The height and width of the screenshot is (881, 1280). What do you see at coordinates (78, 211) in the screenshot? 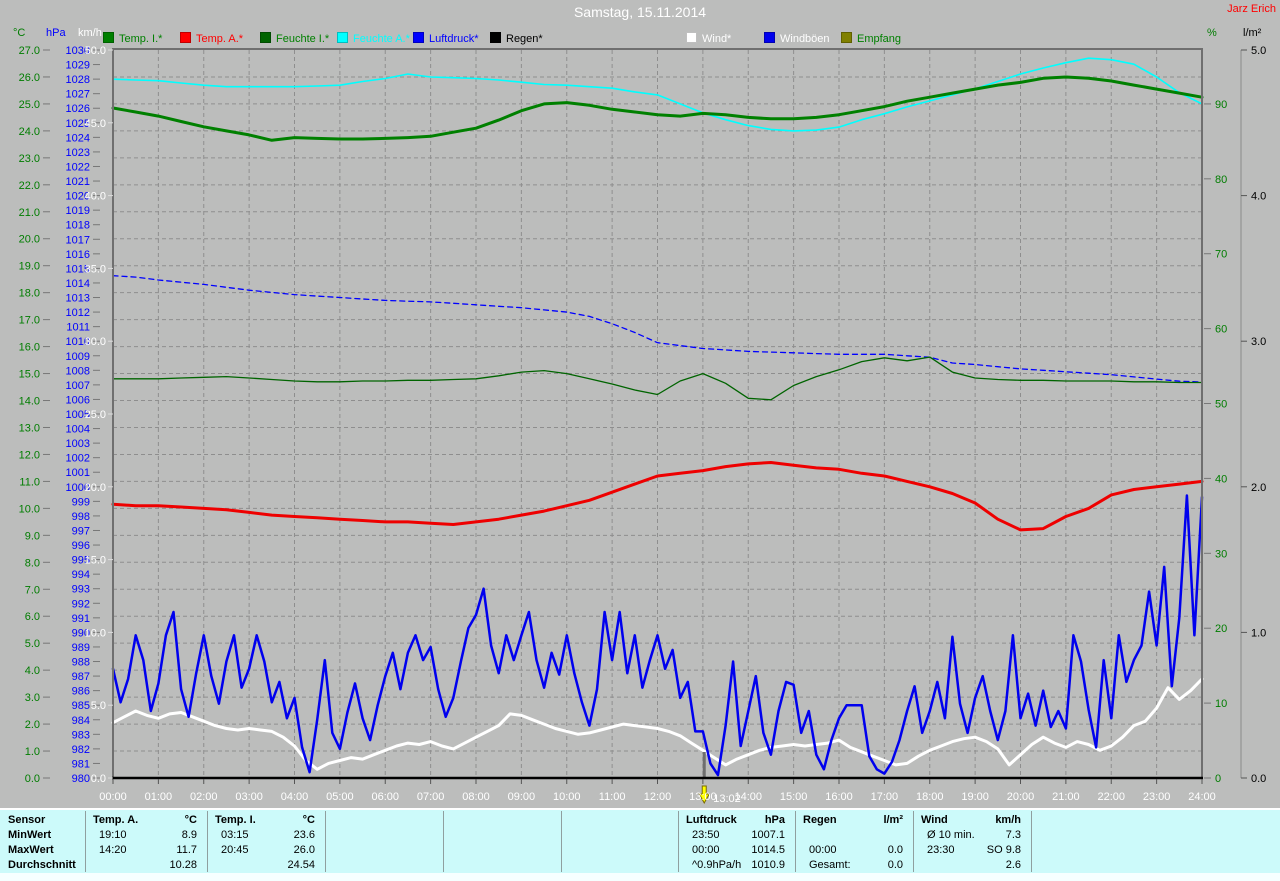
I see `tick-label-hpa: 1019` at bounding box center [78, 211].